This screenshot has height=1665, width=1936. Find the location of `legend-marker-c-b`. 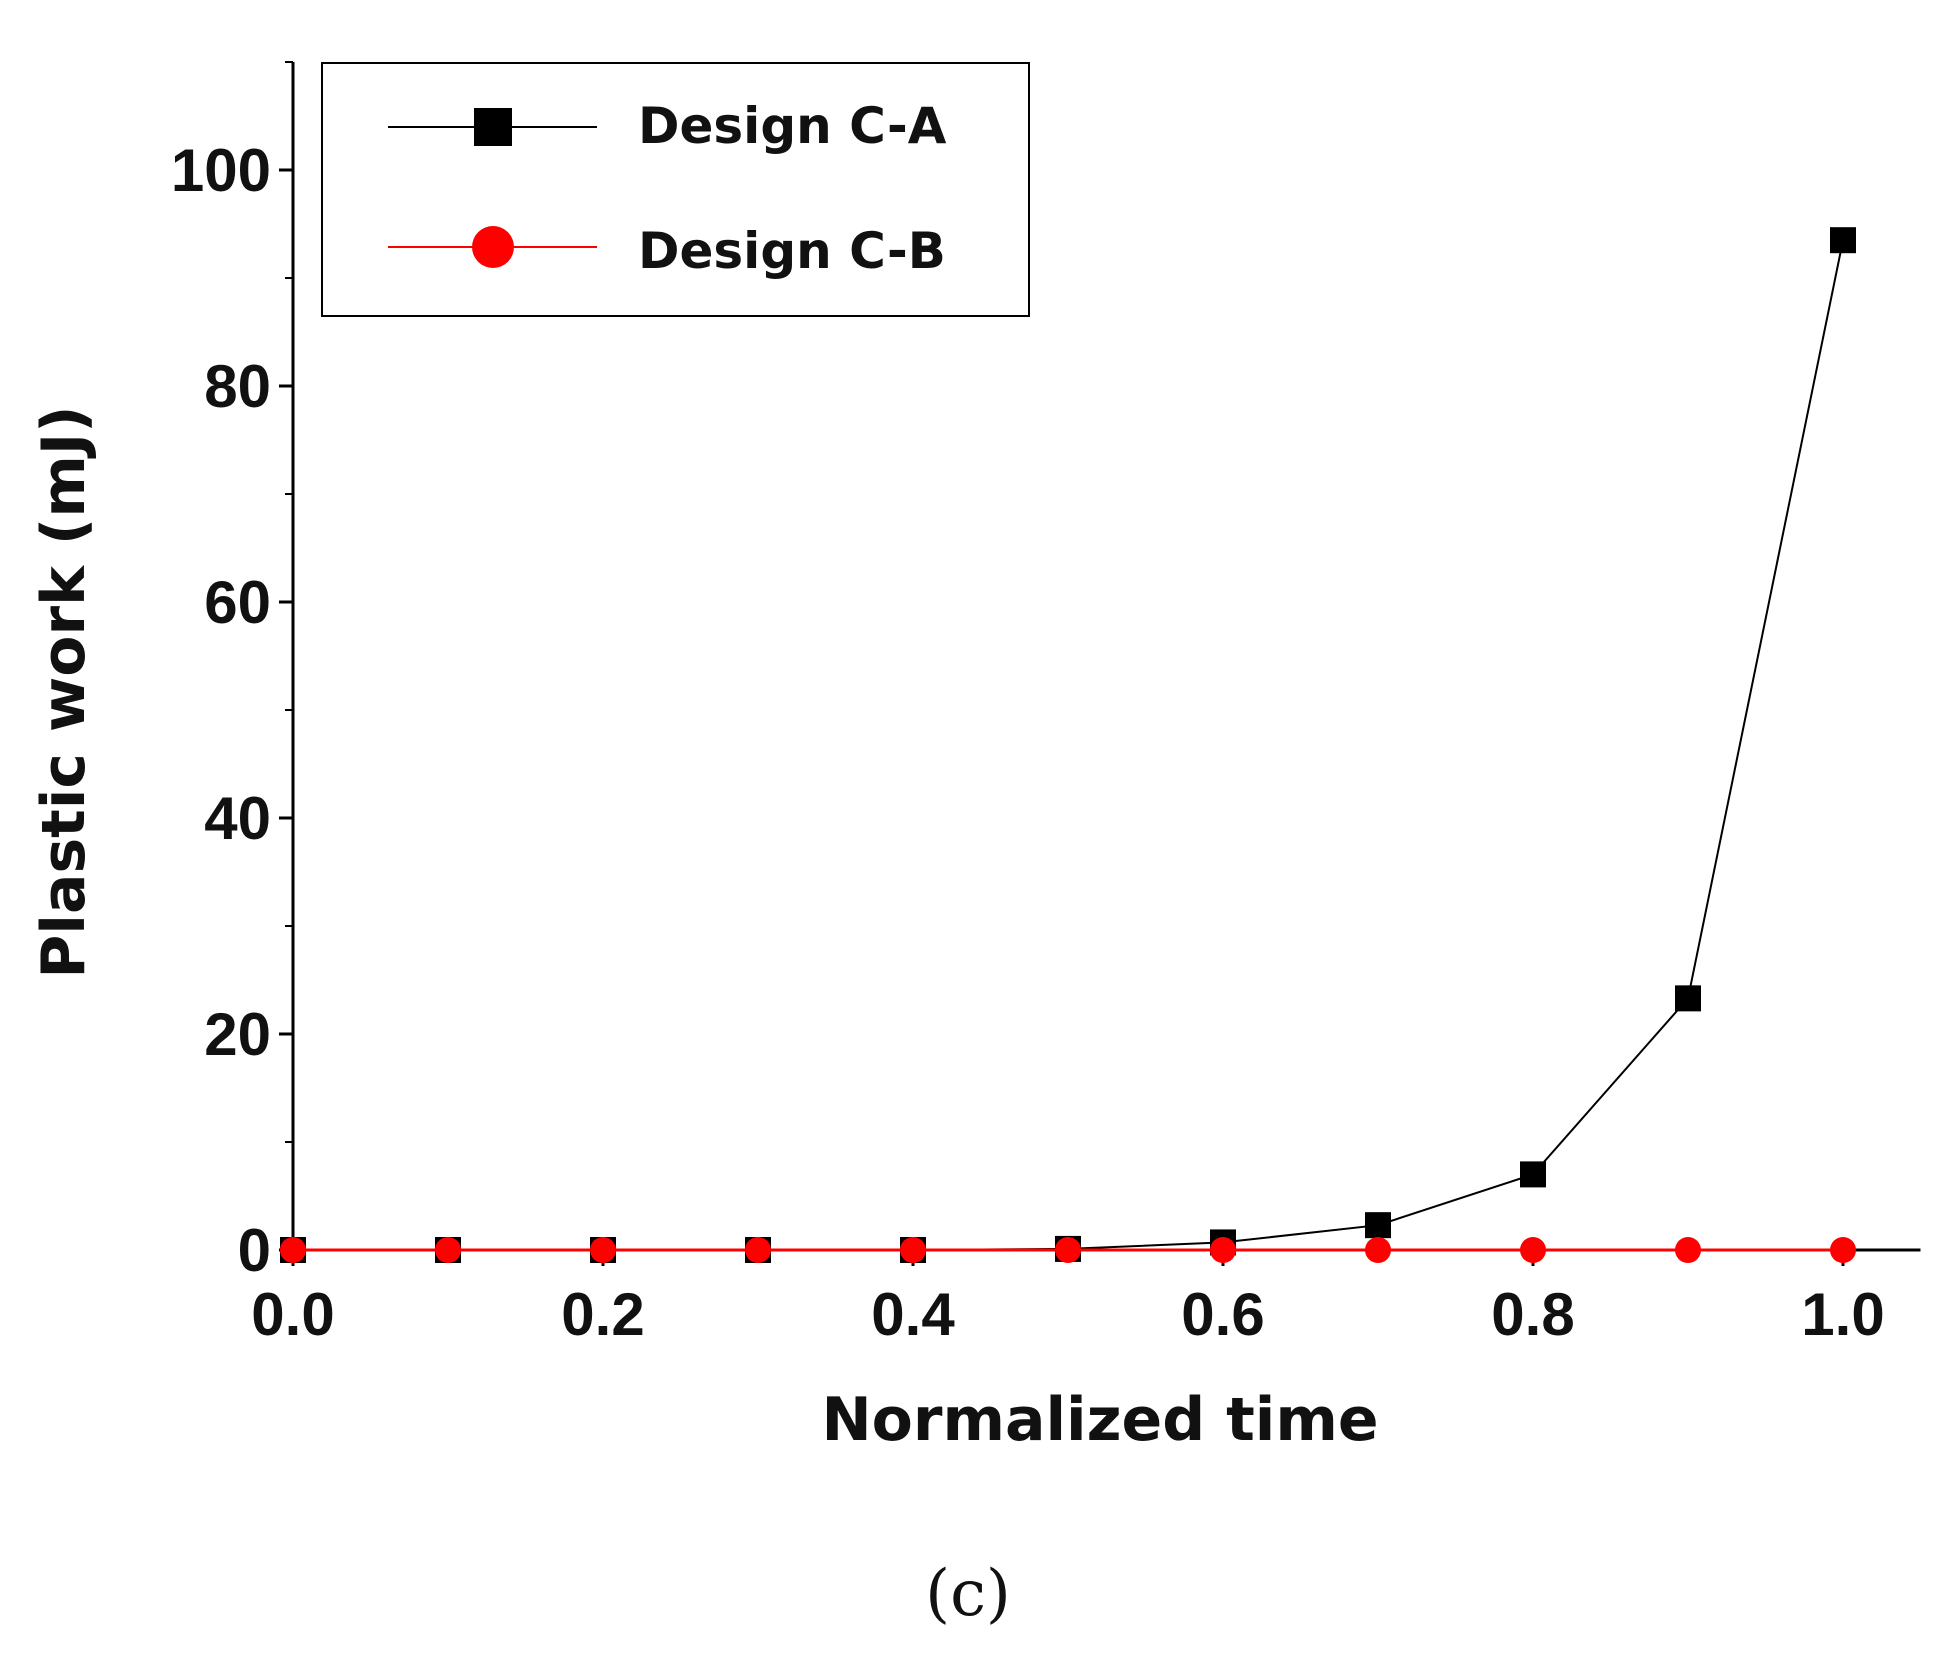

legend-marker-c-b is located at coordinates (493, 247).